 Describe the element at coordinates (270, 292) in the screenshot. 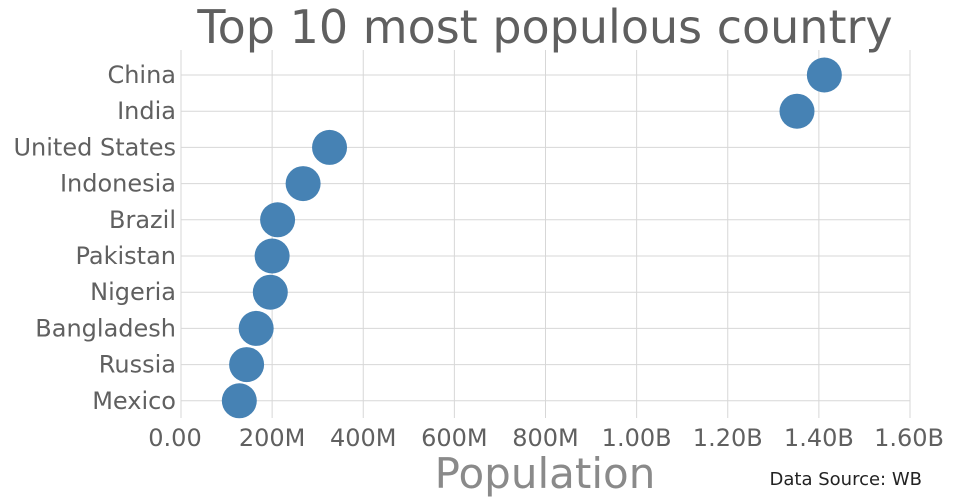

I see `data-point-nigeria` at that location.